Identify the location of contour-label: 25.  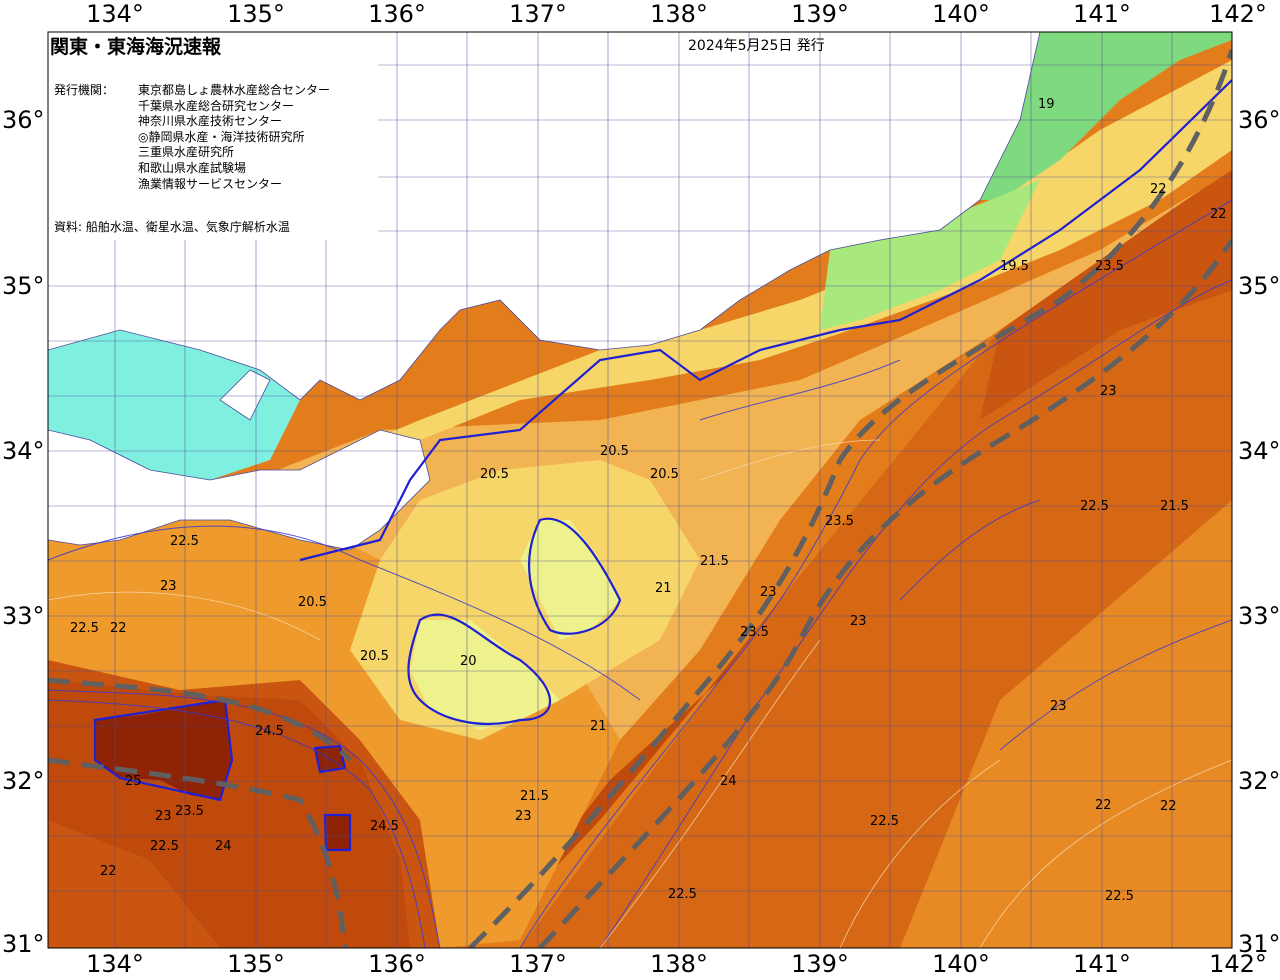
(133, 781).